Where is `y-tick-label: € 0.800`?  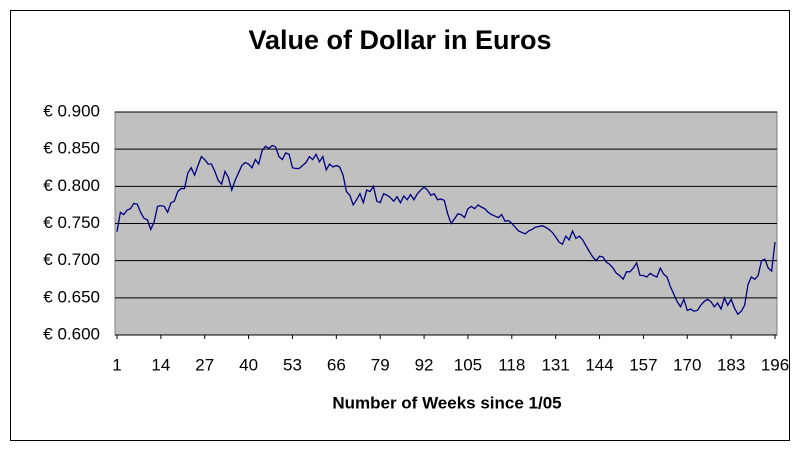 y-tick-label: € 0.800 is located at coordinates (71, 185).